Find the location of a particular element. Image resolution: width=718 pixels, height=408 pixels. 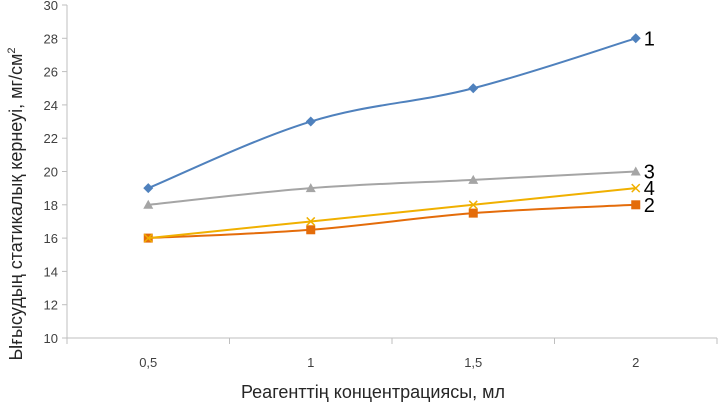

series-3: 3 is located at coordinates (399, 185).